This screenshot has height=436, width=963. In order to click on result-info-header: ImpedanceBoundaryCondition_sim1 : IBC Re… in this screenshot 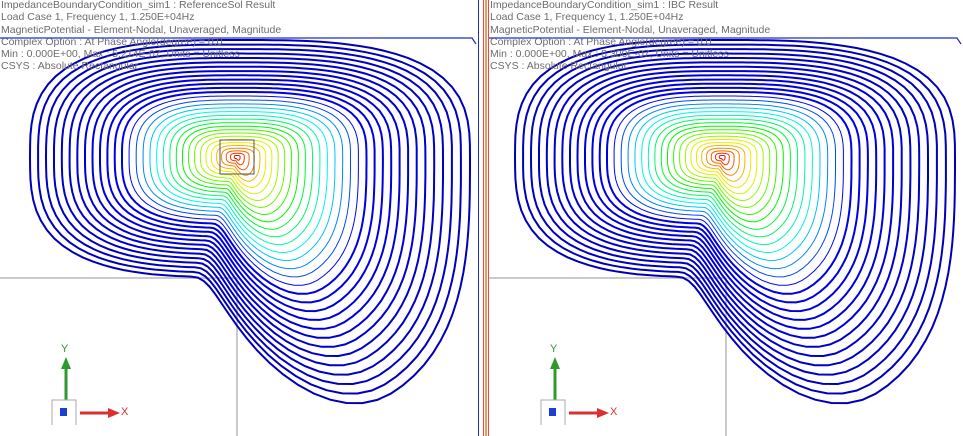, I will do `click(630, 36)`.